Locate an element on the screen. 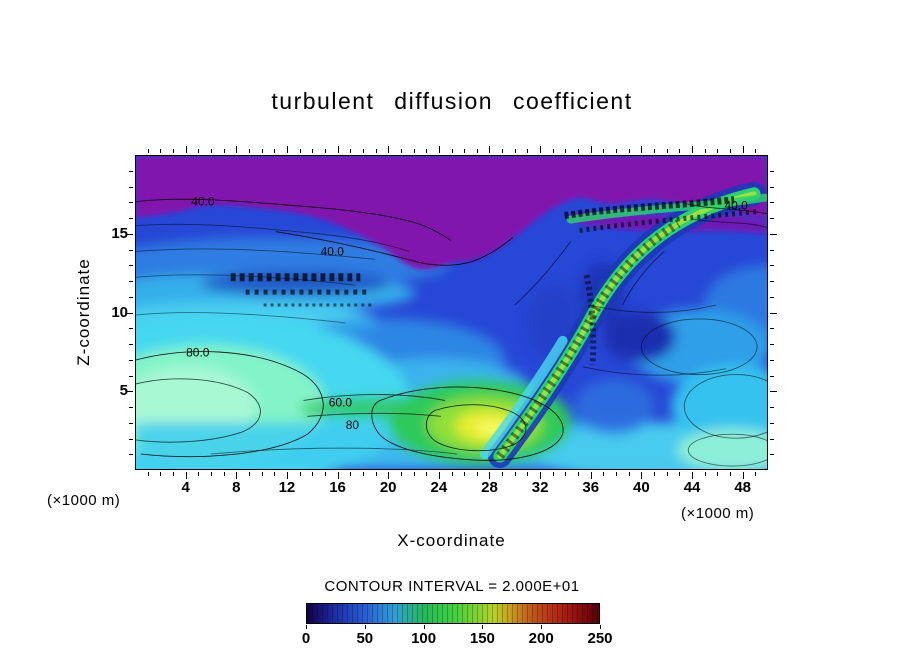  y-axis-unit: (×1000 m) is located at coordinates (84, 500).